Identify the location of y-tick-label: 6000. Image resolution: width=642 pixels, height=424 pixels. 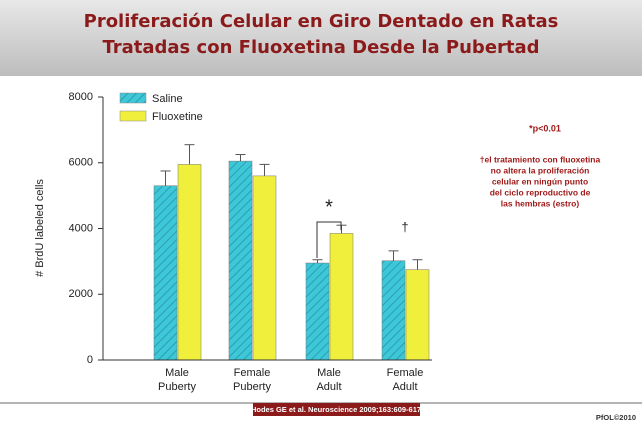
(81, 163).